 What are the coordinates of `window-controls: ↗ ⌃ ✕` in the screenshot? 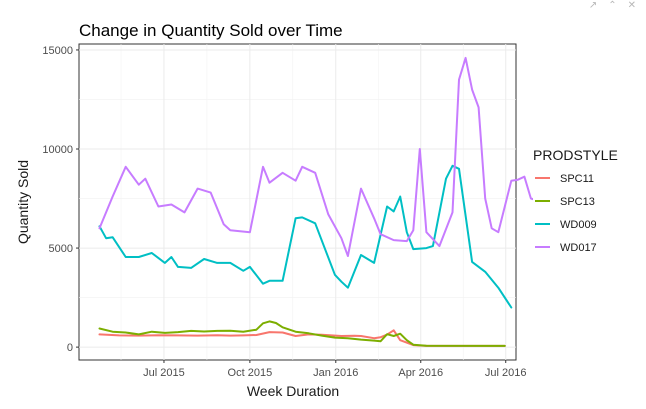 It's located at (612, 6).